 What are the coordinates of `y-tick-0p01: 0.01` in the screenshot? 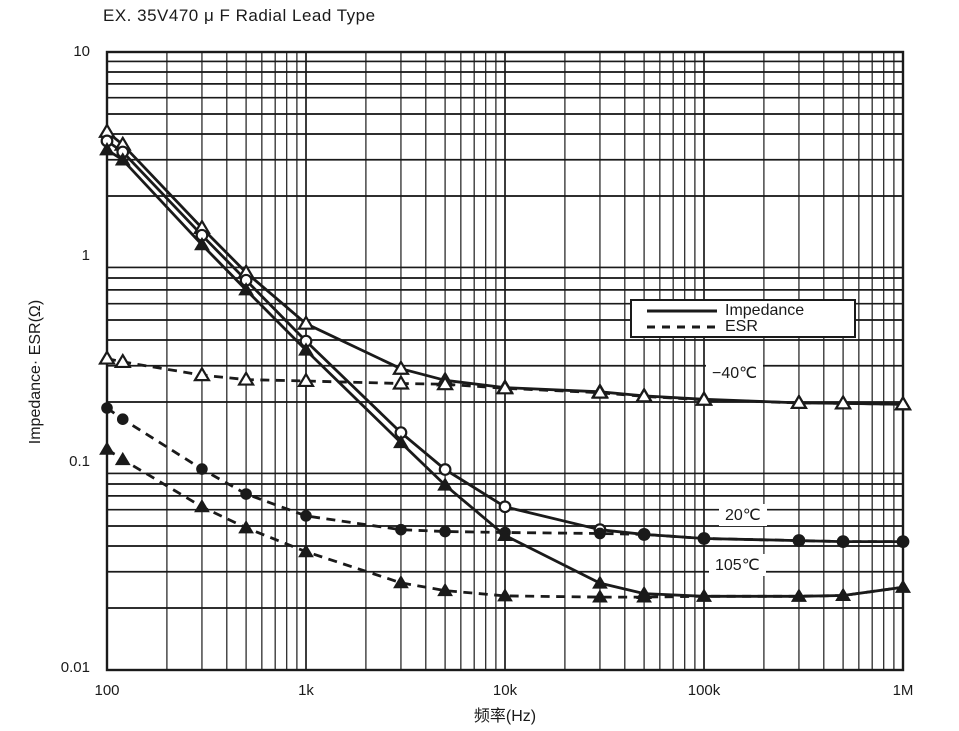 It's located at (75, 667).